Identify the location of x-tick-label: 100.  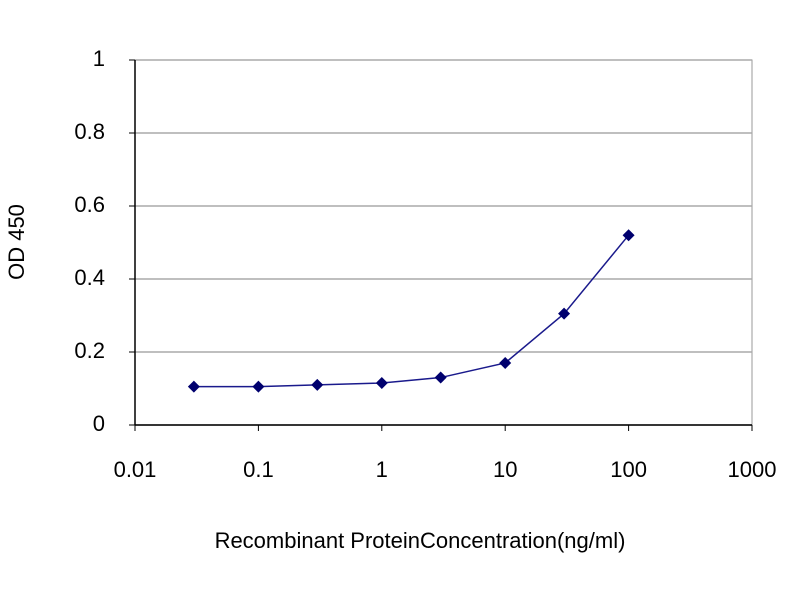
(628, 469).